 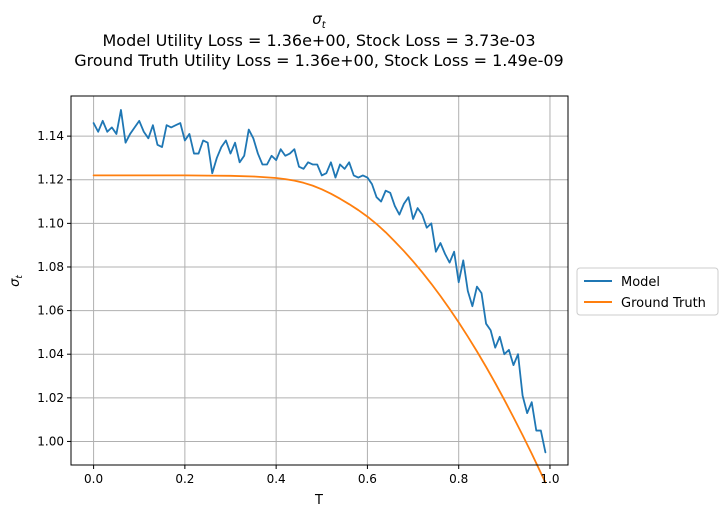 What do you see at coordinates (50, 180) in the screenshot?
I see `y-tick-label: 1.12` at bounding box center [50, 180].